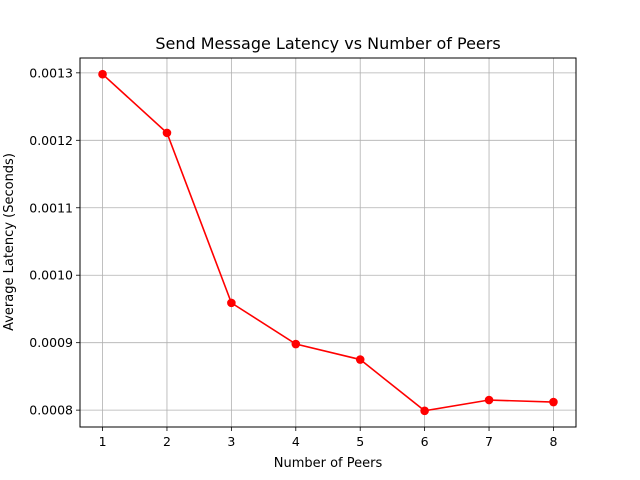 This screenshot has height=480, width=640. Describe the element at coordinates (9, 242) in the screenshot. I see `y-axis-label: Average Latency (Seconds)` at that location.